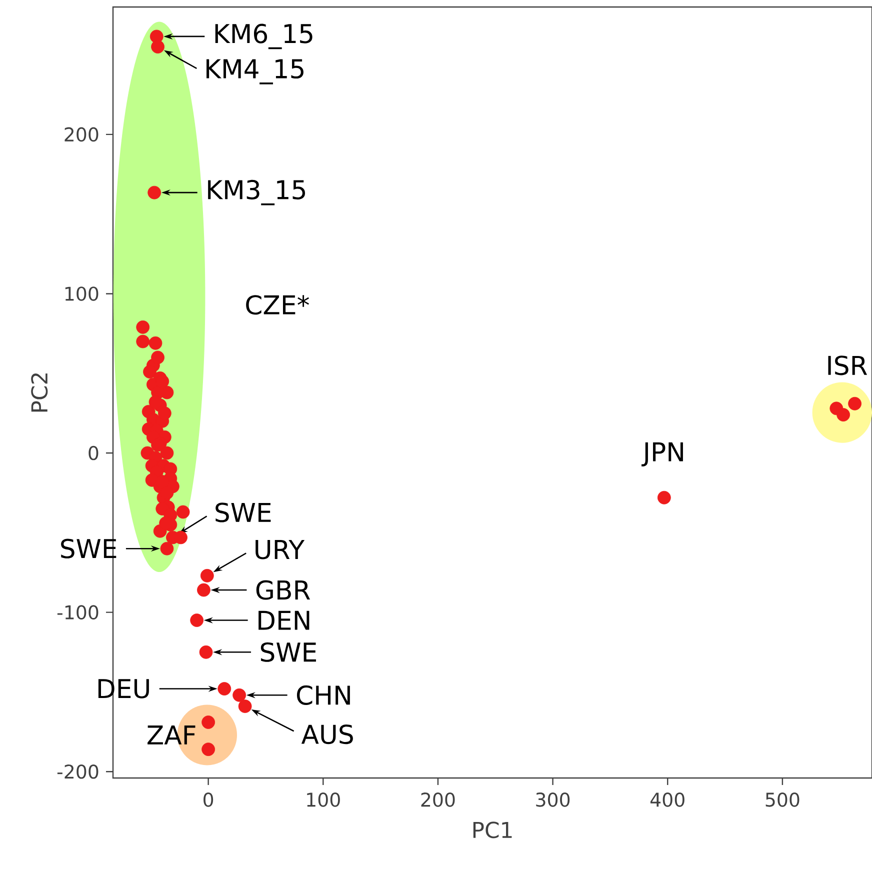 The image size is (872, 881). Describe the element at coordinates (283, 590) in the screenshot. I see `annotation: GBR` at that location.